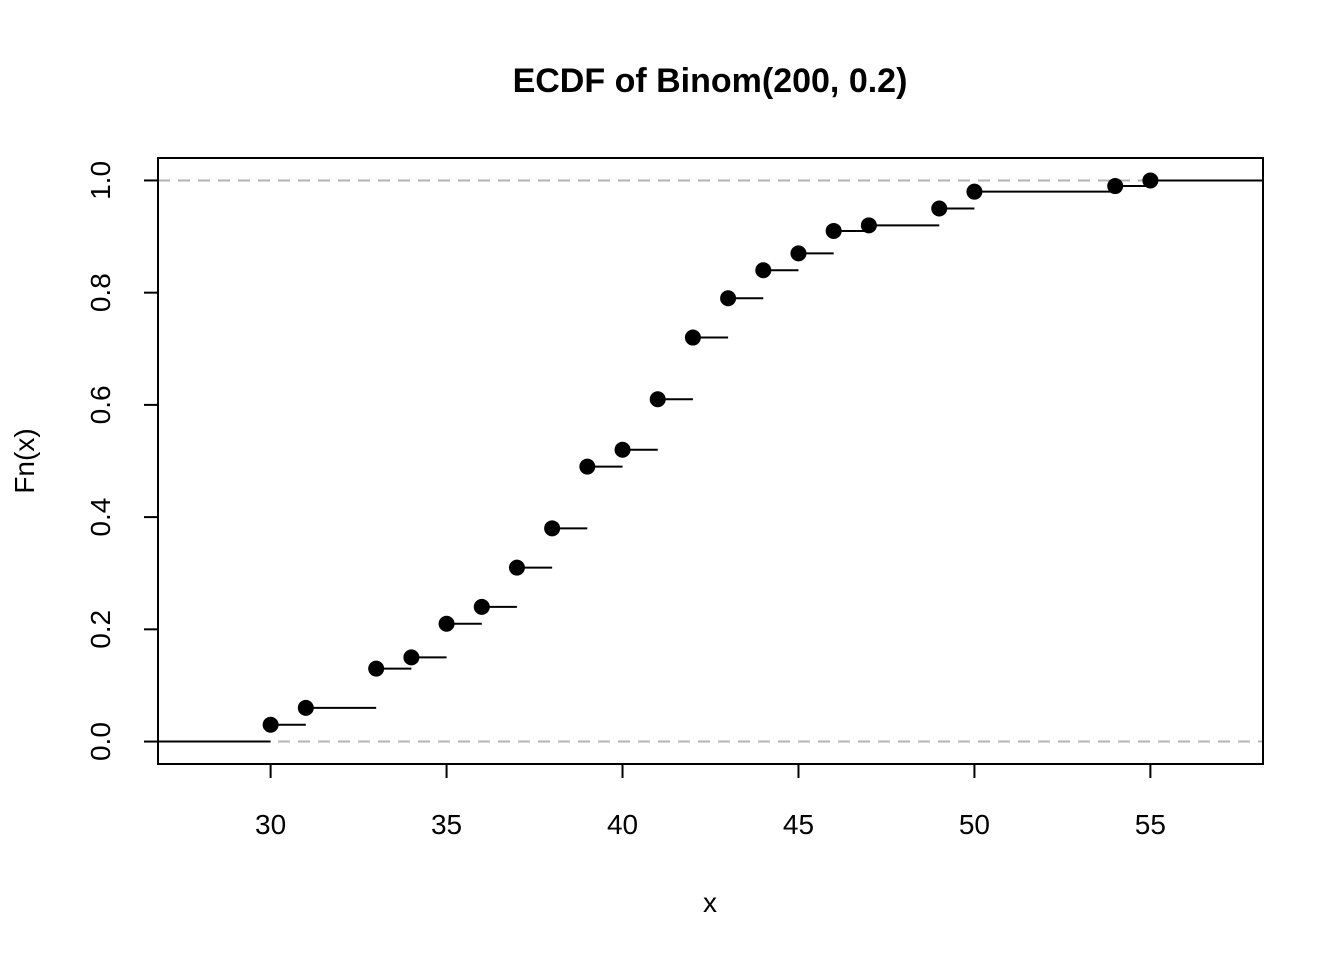  What do you see at coordinates (446, 824) in the screenshot?
I see `x-tick-label: 35` at bounding box center [446, 824].